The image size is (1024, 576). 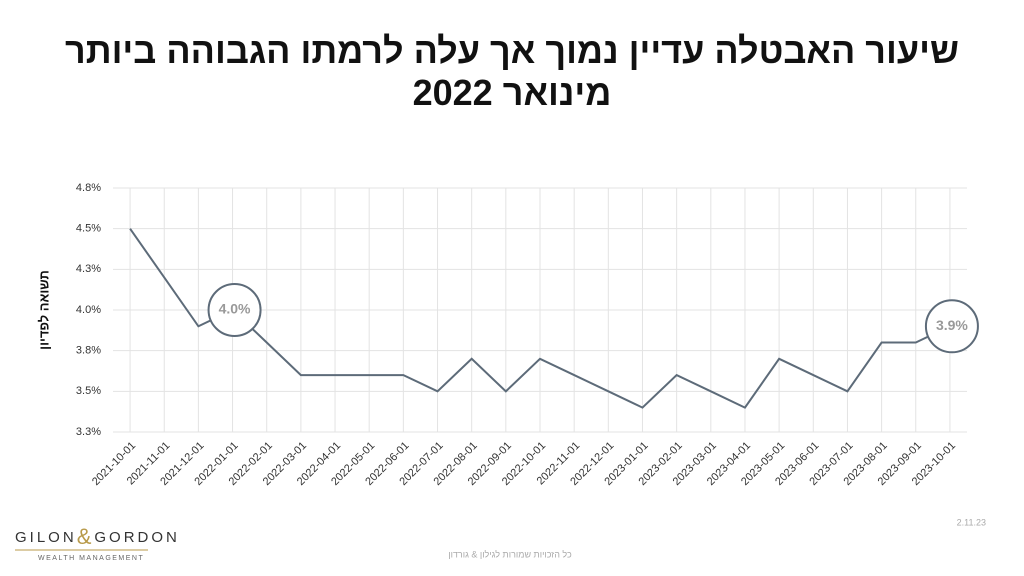 What do you see at coordinates (86, 536) in the screenshot?
I see `logo-amp: &` at bounding box center [86, 536].